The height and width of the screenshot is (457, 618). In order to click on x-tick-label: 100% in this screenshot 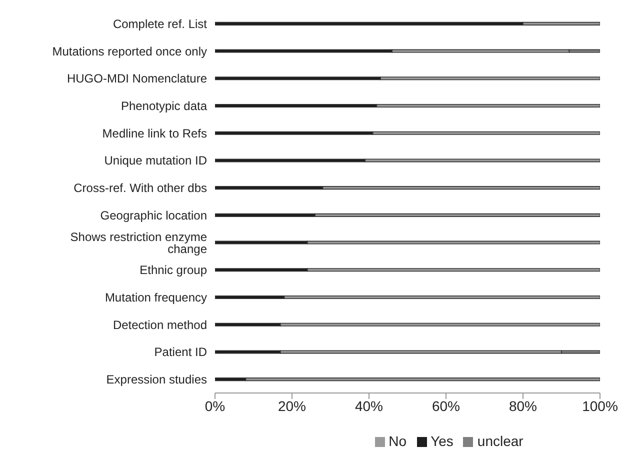, I will do `click(600, 406)`.